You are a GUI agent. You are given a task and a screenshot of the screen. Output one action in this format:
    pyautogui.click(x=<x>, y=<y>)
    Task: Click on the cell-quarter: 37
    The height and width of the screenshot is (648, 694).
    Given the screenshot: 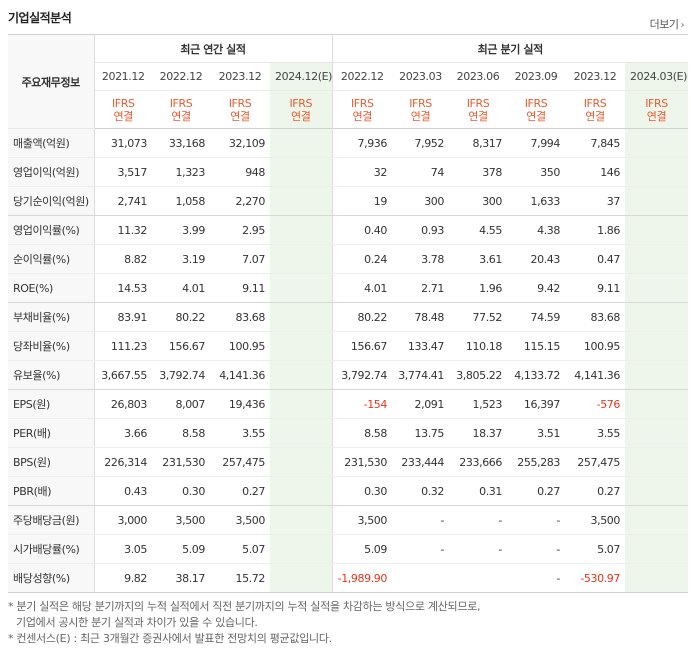 What is the action you would take?
    pyautogui.click(x=595, y=201)
    